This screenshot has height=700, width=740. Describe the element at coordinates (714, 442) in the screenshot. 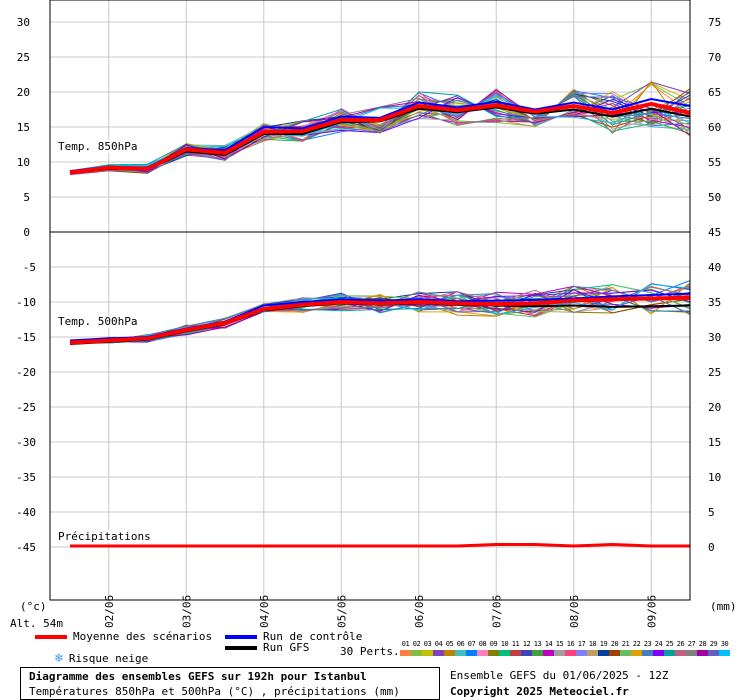

I see `ytick-500-right: 15` at that location.